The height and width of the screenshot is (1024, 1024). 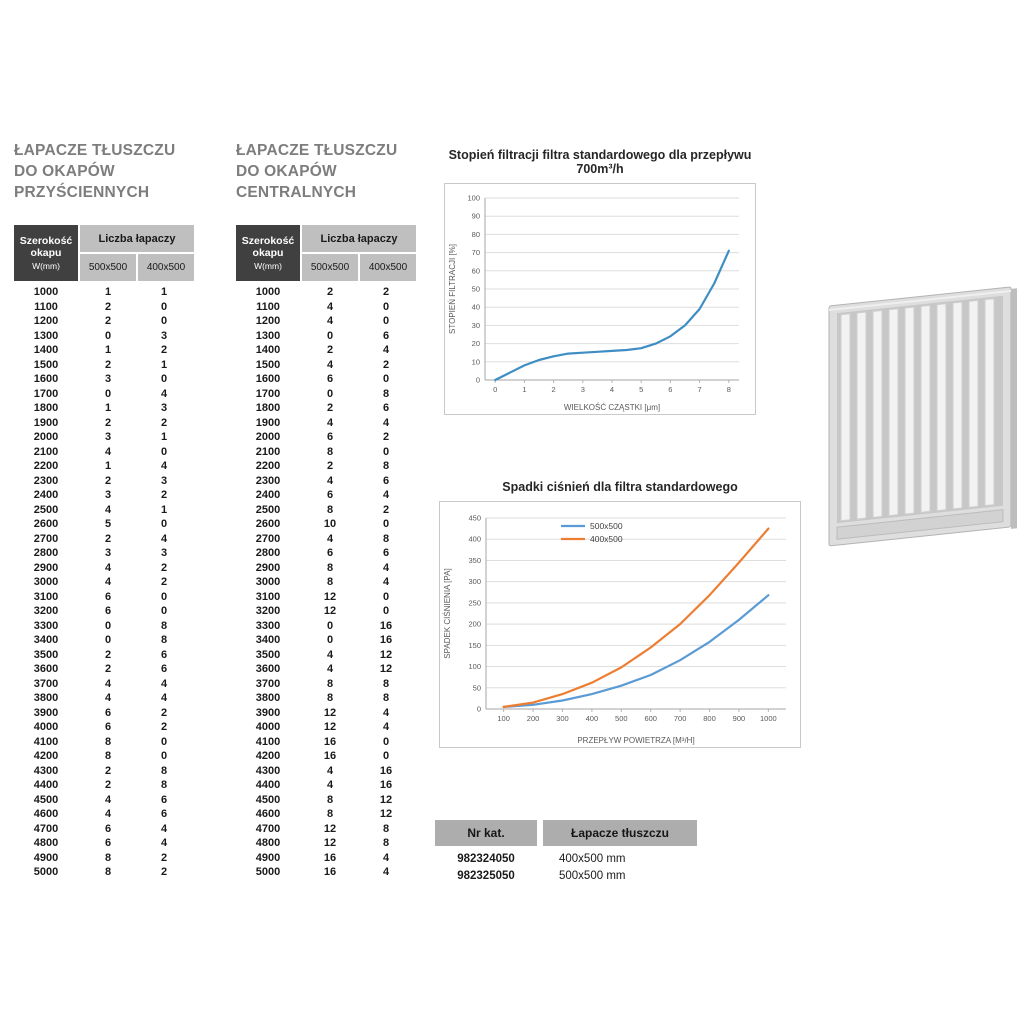 I want to click on svg-text: 80, so click(x=476, y=234).